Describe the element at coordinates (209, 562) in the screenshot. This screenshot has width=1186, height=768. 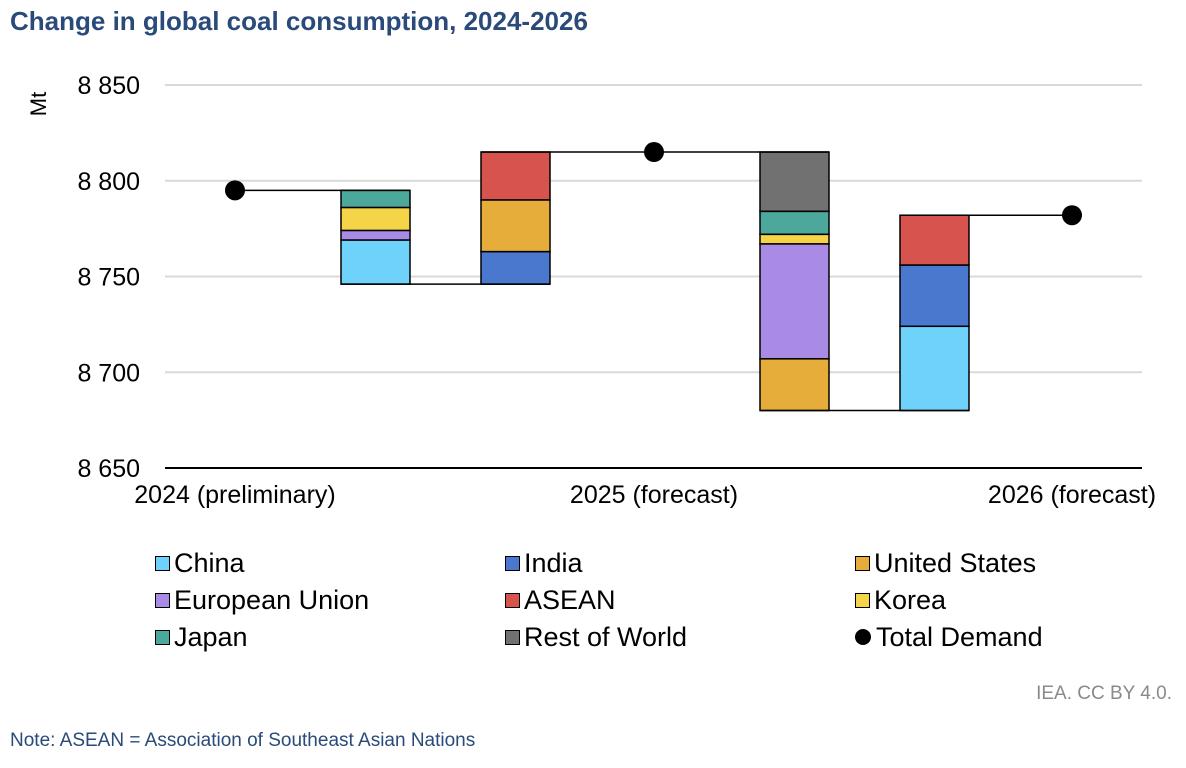
I see `legend-label: China` at that location.